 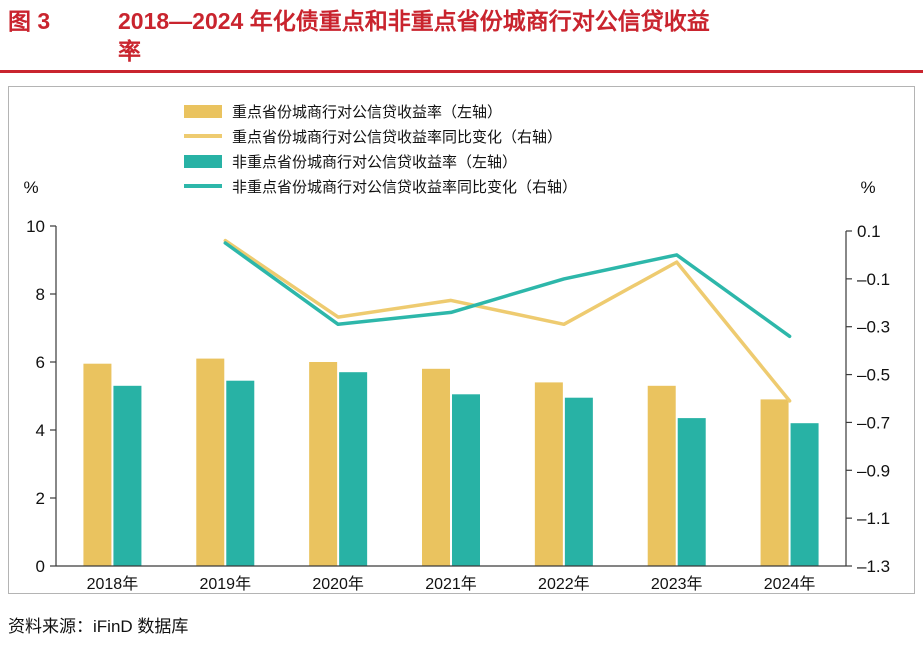 What do you see at coordinates (367, 112) in the screenshot?
I see `legend-label: 重点省份城商行对公信贷收益率（左轴）` at bounding box center [367, 112].